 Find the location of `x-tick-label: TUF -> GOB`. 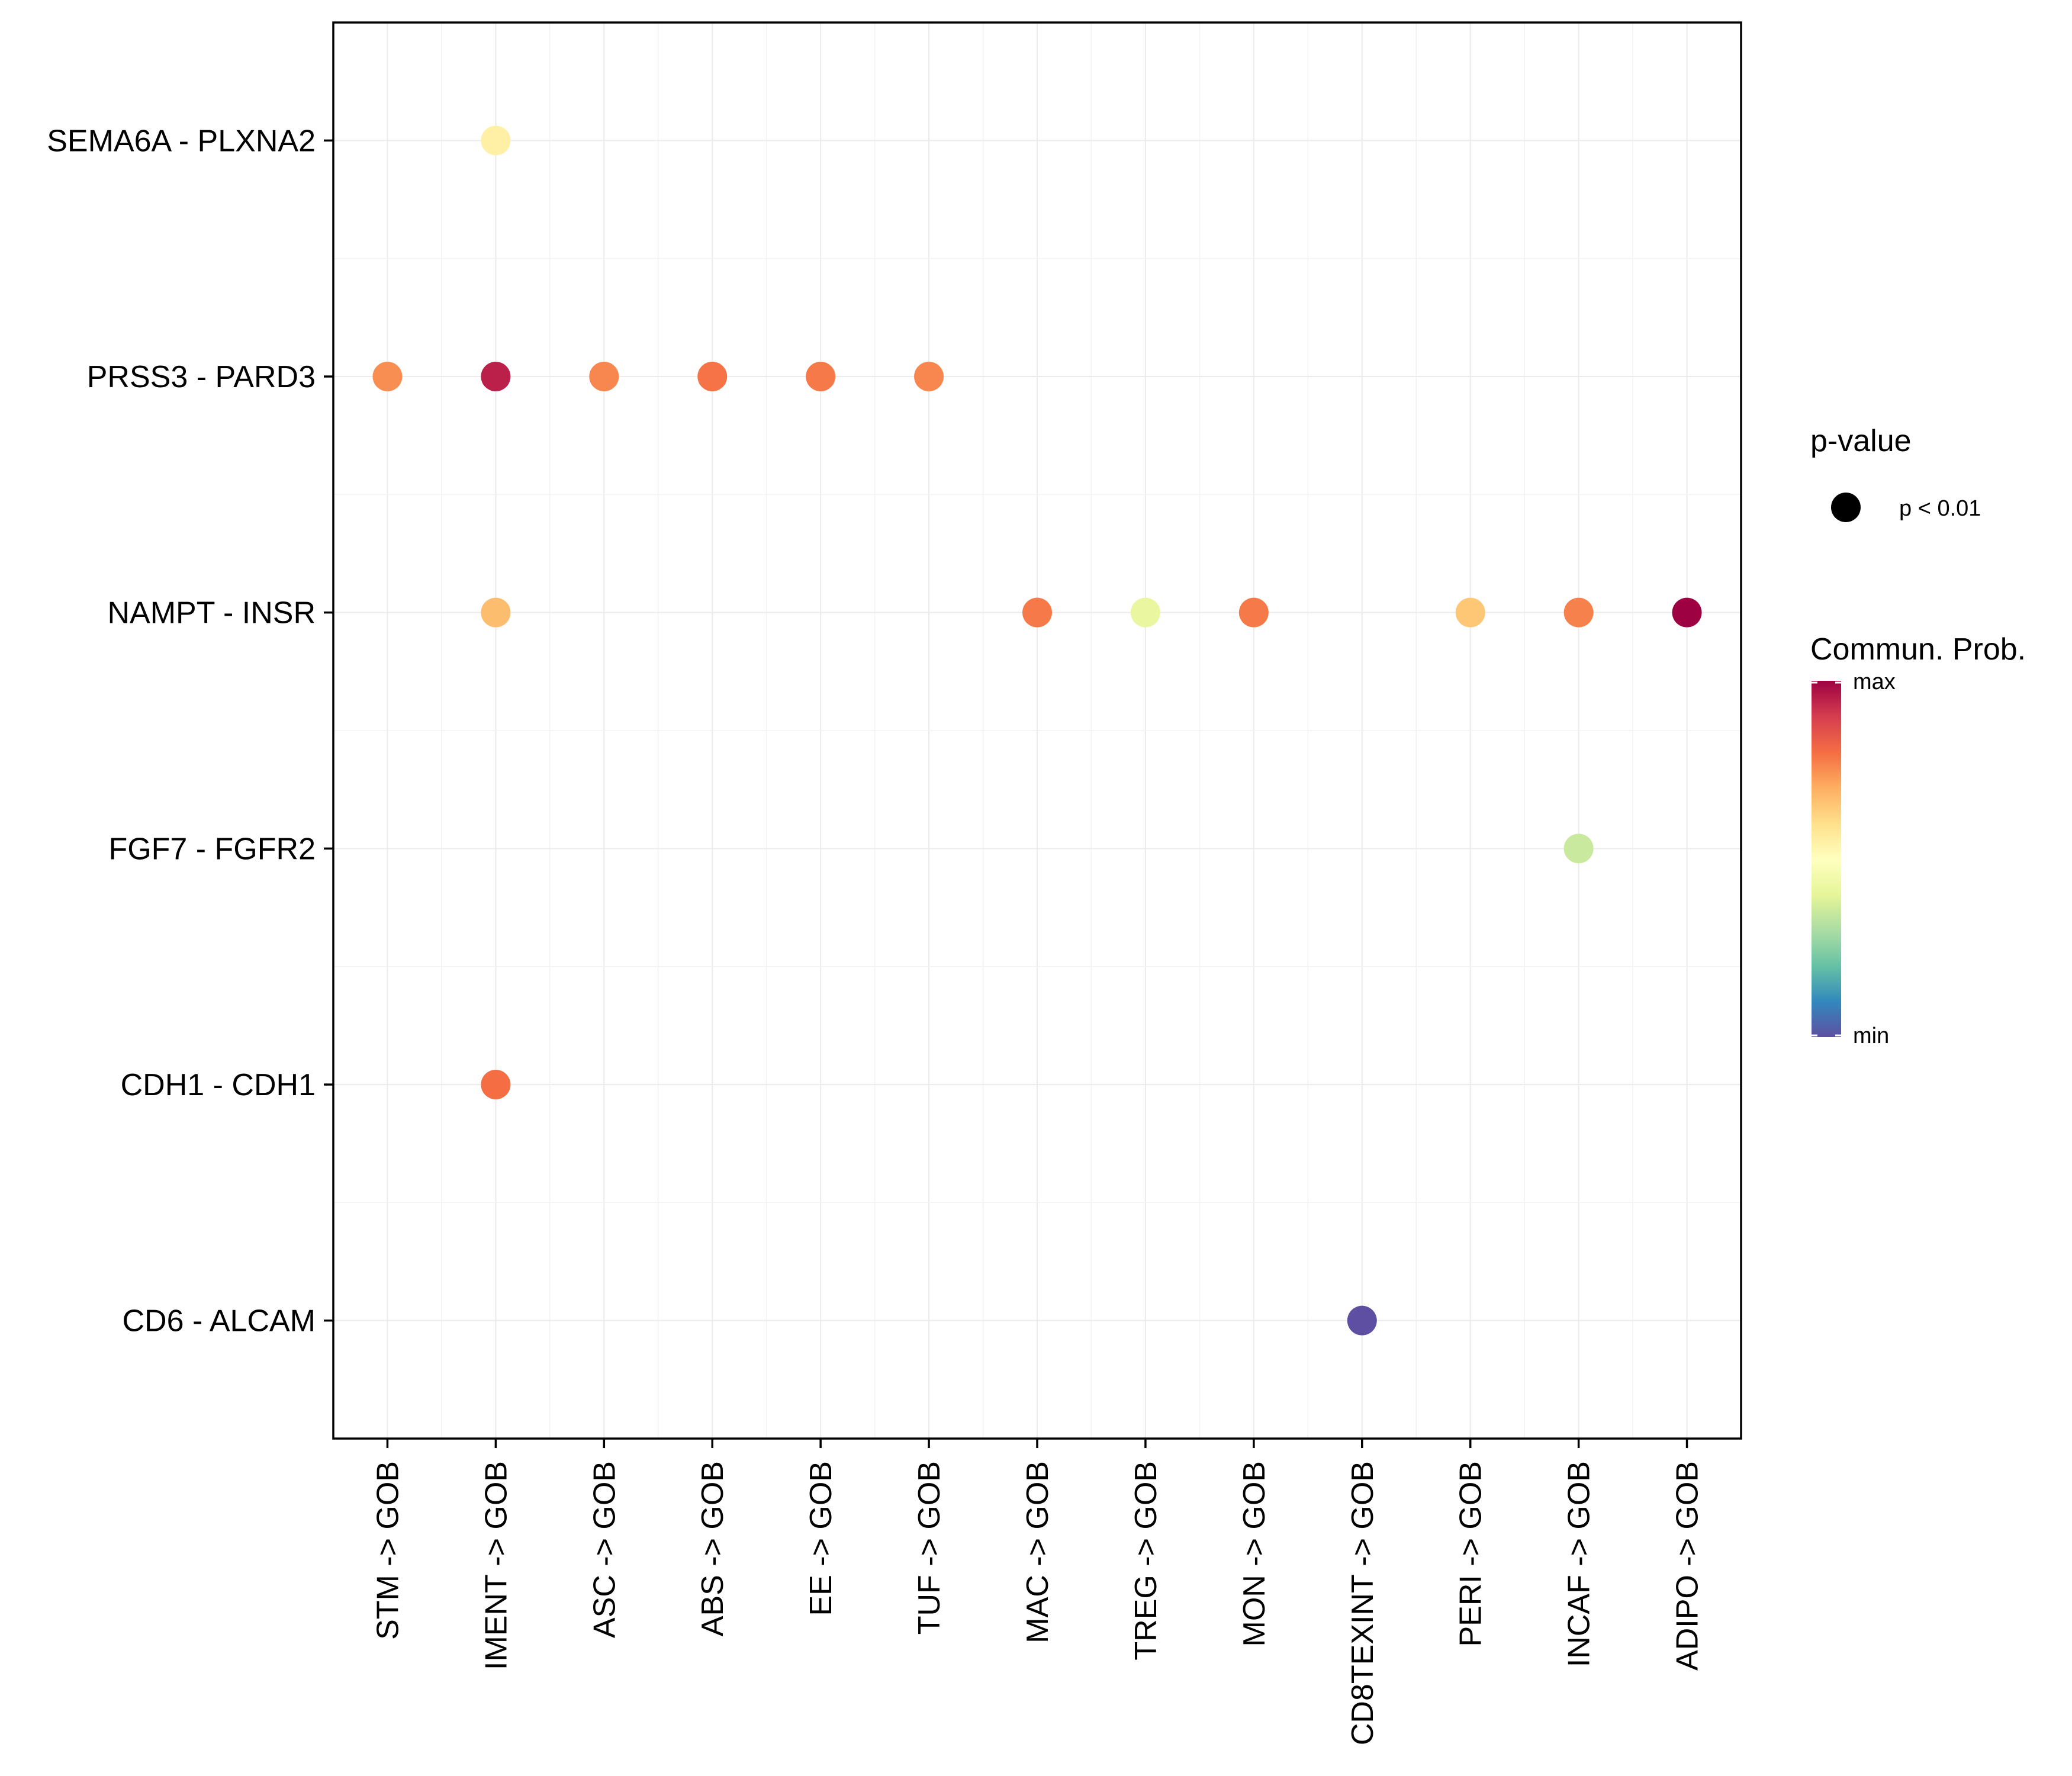

x-tick-label: TUF -> GOB is located at coordinates (929, 1548).